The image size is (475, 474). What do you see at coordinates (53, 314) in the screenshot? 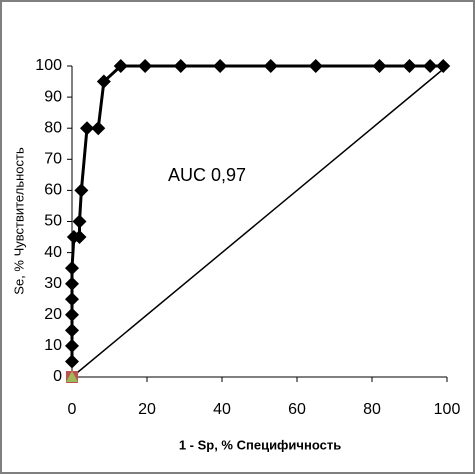
I see `y-tick-label: 20` at bounding box center [53, 314].